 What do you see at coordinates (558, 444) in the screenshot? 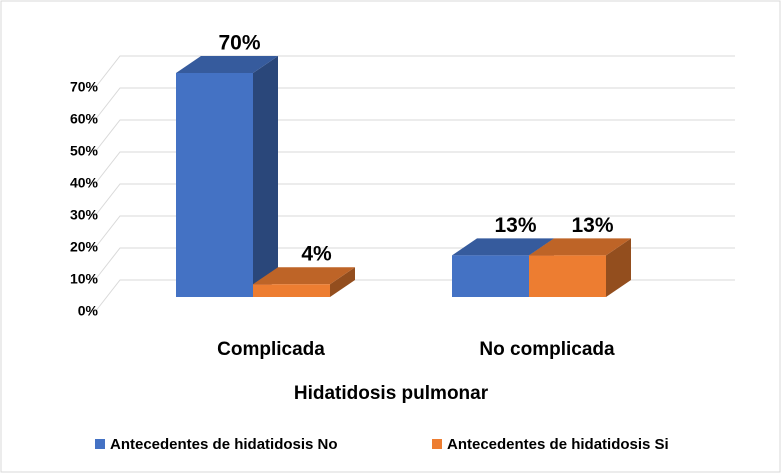
I see `legend-label: Antecedentes de hidatidosis Si` at bounding box center [558, 444].